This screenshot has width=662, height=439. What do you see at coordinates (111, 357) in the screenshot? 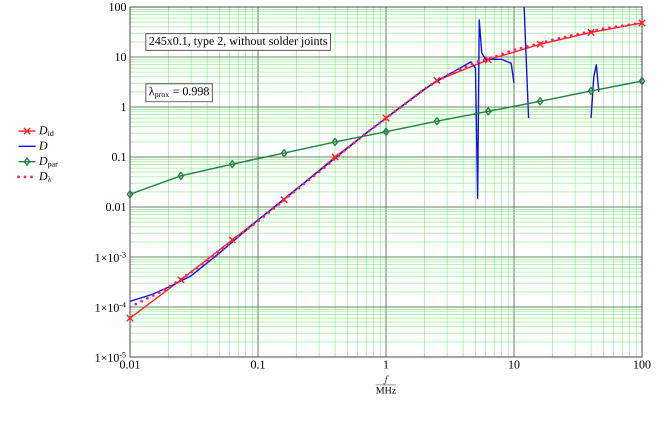
I see `y-tick-label: 1×10$^{-5}$` at bounding box center [111, 357].